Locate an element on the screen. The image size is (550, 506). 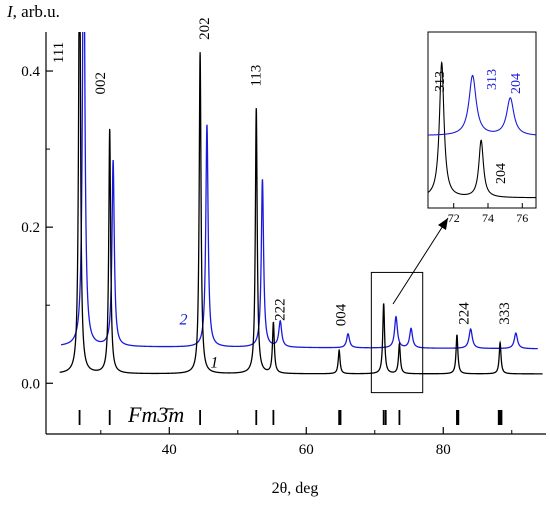
inset-frame is located at coordinates (482, 120).